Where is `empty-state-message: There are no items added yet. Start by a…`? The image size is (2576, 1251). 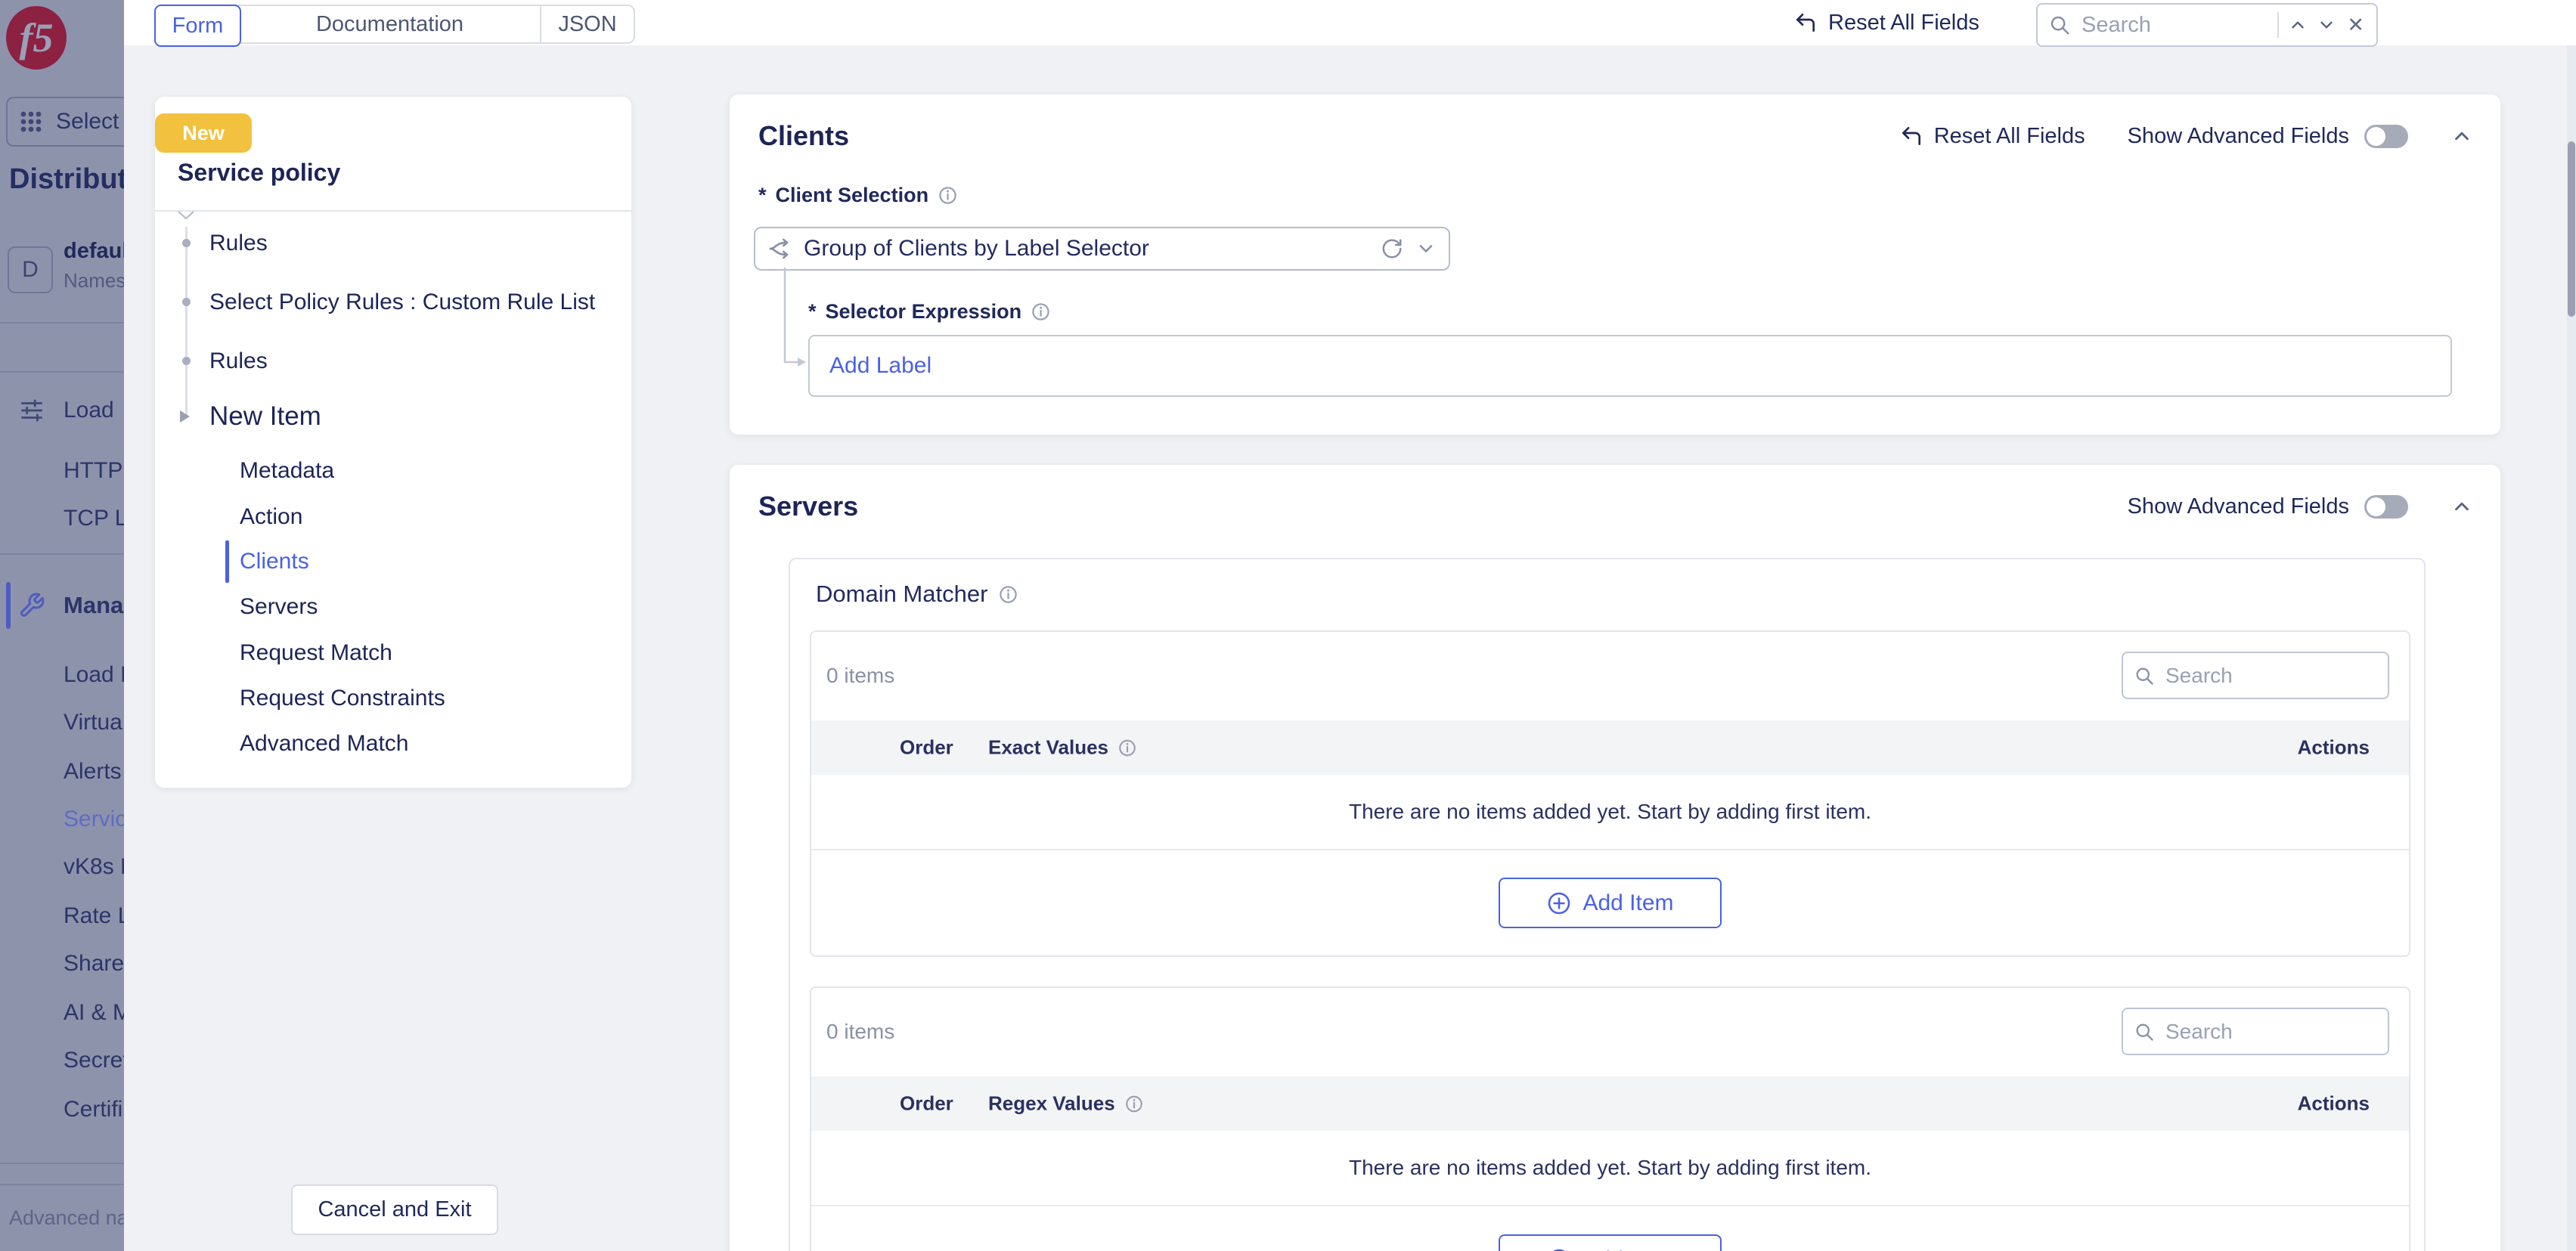 empty-state-message: There are no items added yet. Start by a… is located at coordinates (1610, 1168).